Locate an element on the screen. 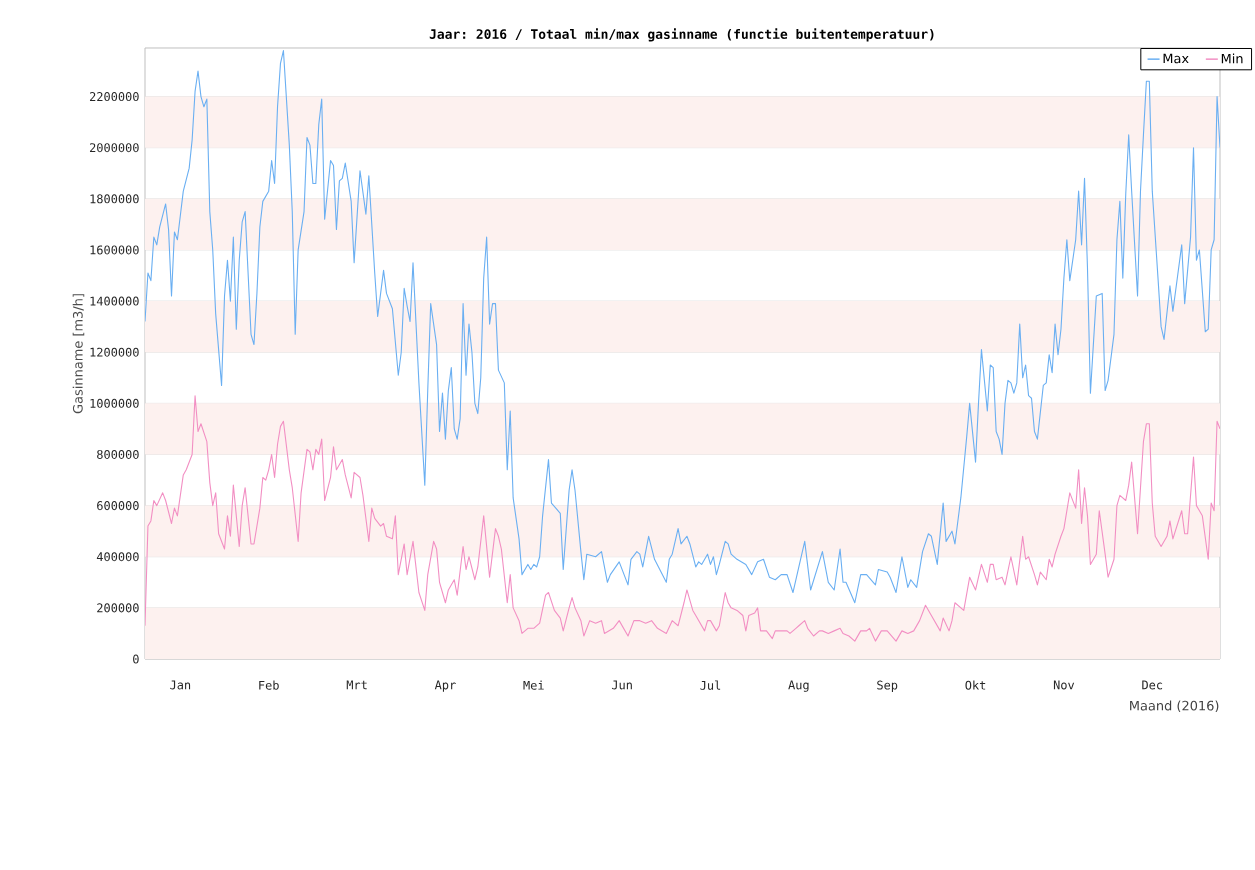 This screenshot has width=1255, height=870. legend-label: Max is located at coordinates (1176, 58).